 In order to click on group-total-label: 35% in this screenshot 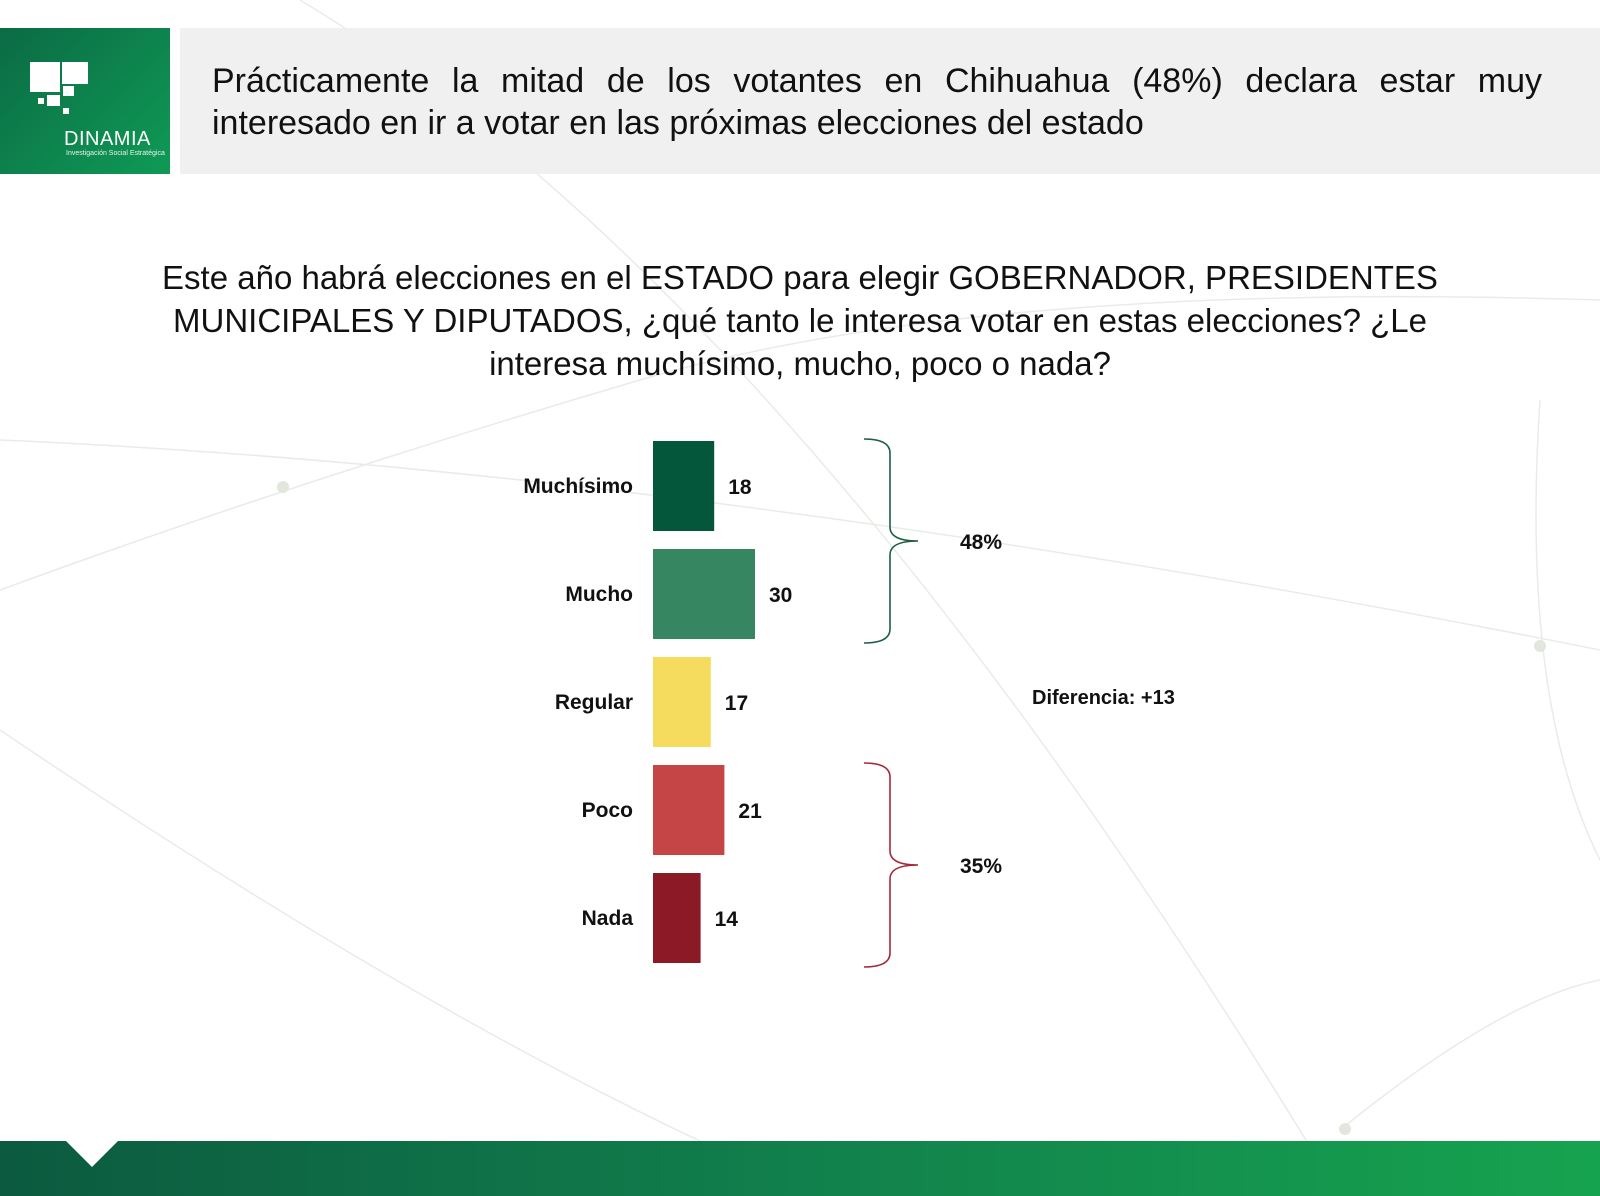, I will do `click(981, 866)`.